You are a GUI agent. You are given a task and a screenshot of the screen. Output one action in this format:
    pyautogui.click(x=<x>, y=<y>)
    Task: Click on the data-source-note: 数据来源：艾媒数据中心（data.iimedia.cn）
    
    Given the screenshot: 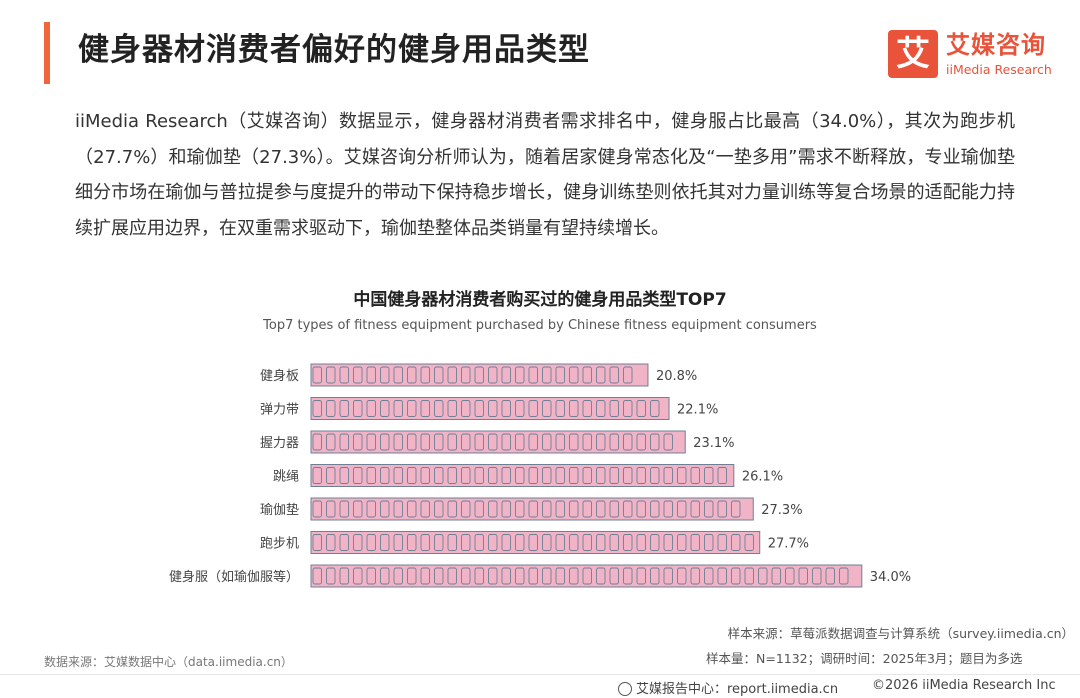 What is the action you would take?
    pyautogui.click(x=168, y=662)
    